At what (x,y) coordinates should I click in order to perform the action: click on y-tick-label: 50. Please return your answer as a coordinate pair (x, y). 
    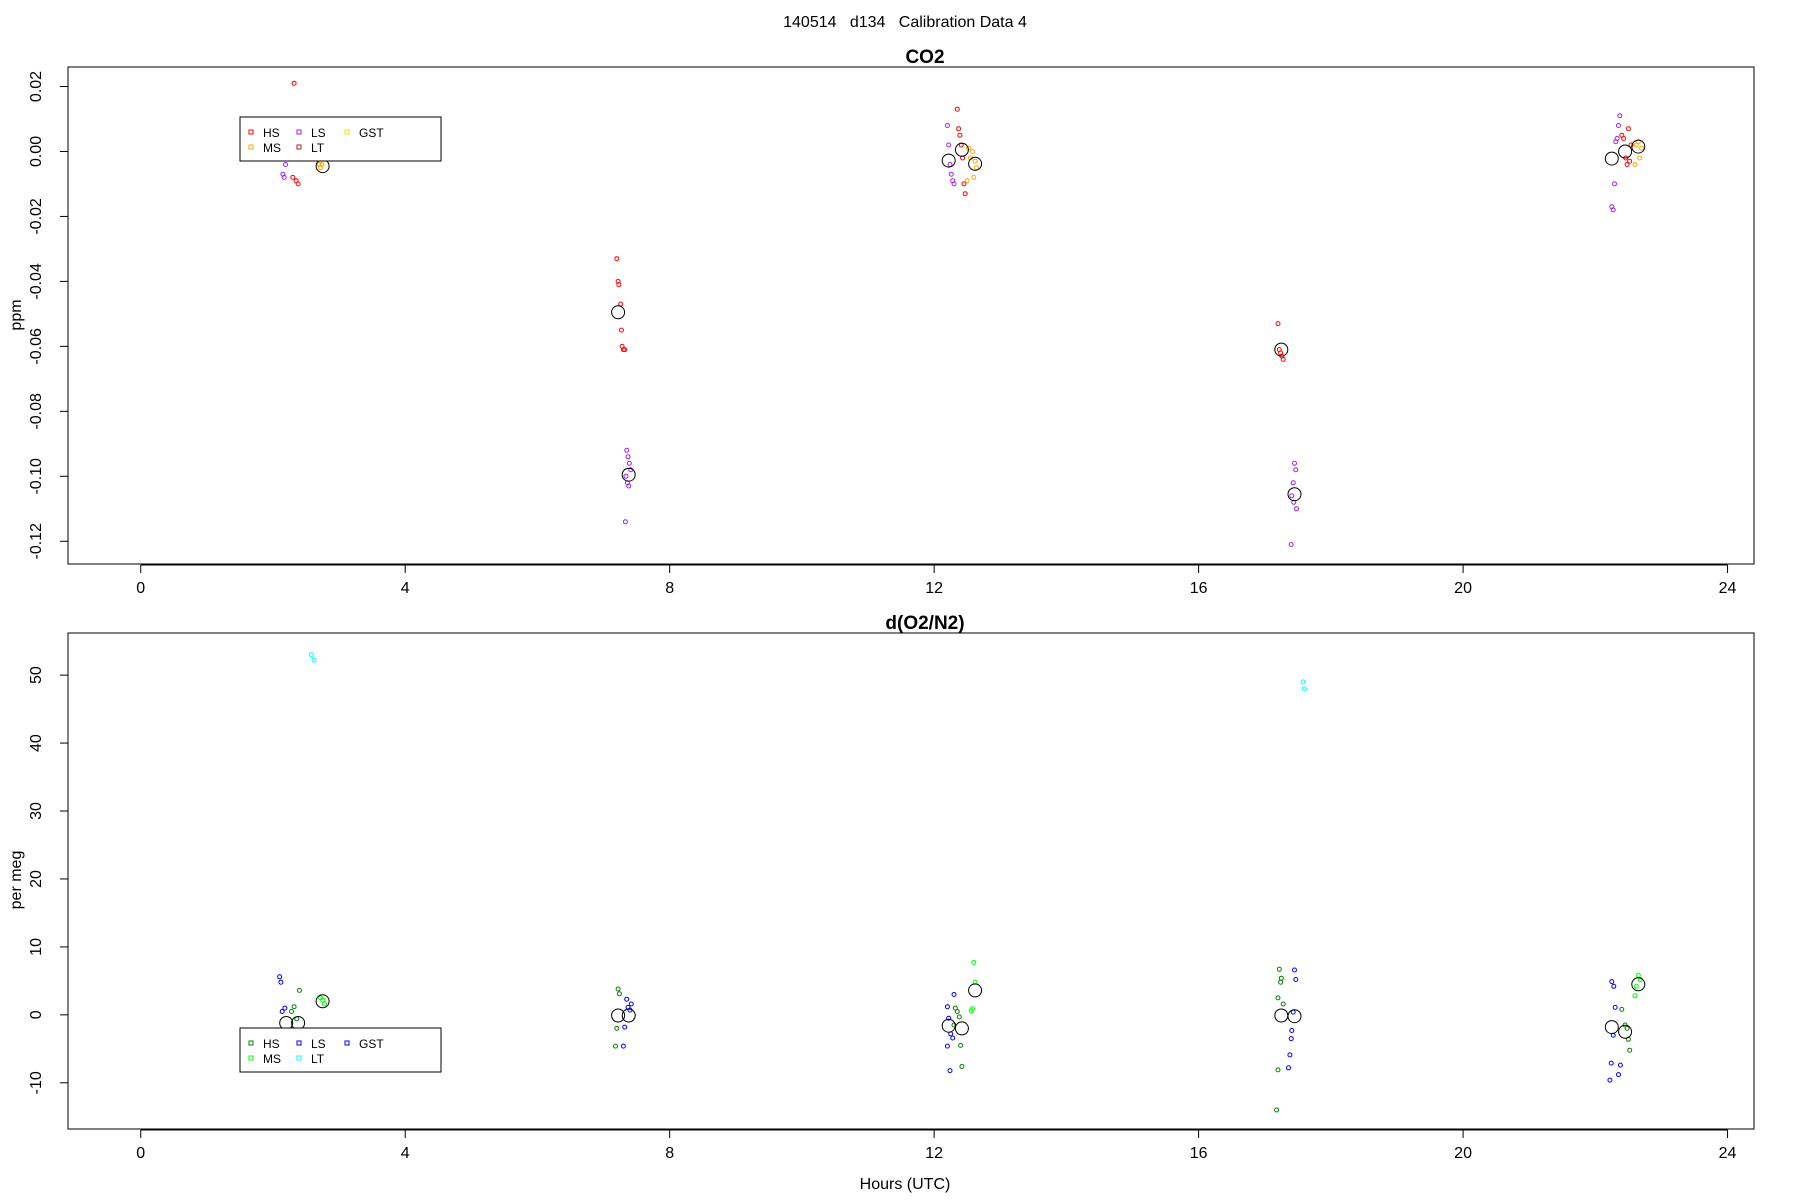
    Looking at the image, I should click on (36, 675).